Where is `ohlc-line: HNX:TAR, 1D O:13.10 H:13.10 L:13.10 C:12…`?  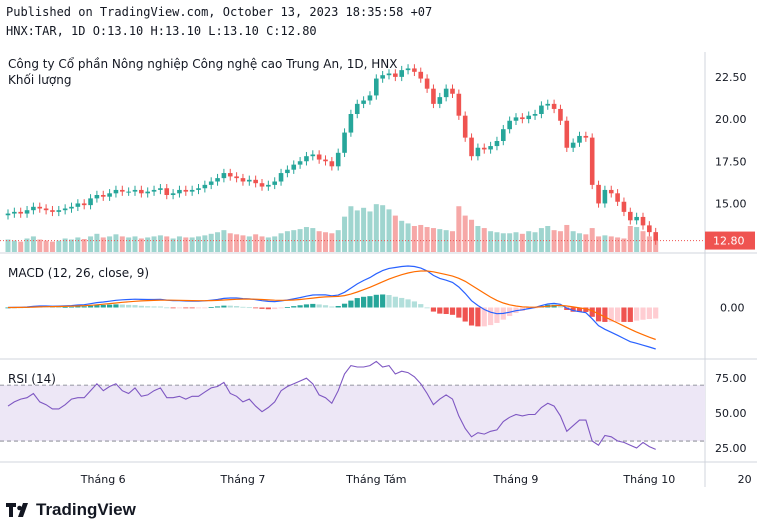
ohlc-line: HNX:TAR, 1D O:13.10 H:13.10 L:13.10 C:12… is located at coordinates (161, 31).